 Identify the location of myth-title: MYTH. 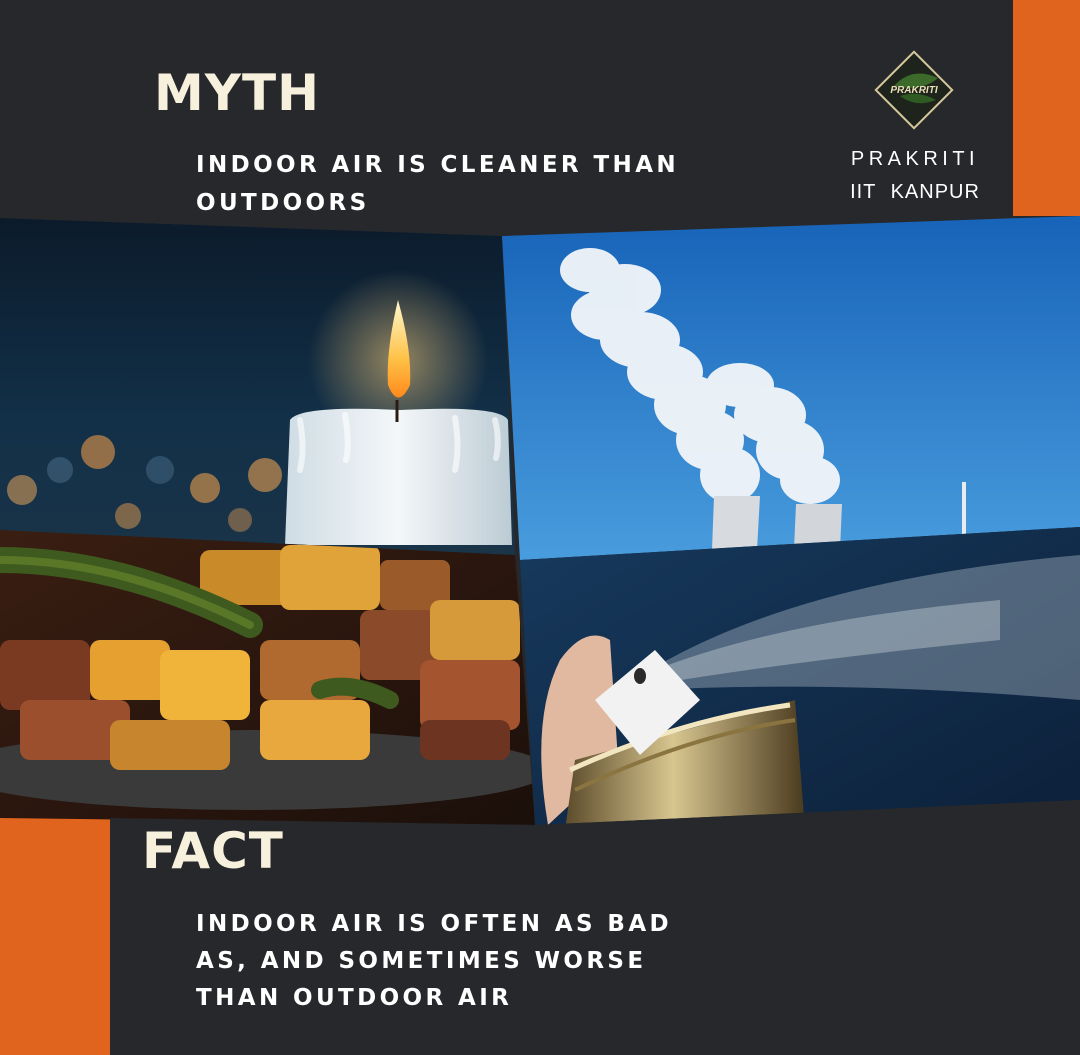
(237, 93).